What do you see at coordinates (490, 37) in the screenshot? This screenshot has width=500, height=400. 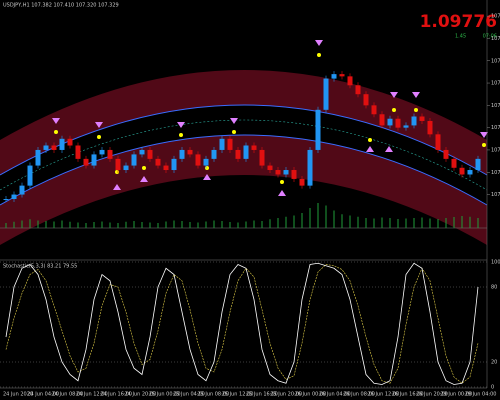 I see `sub-right: 07:06` at bounding box center [490, 37].